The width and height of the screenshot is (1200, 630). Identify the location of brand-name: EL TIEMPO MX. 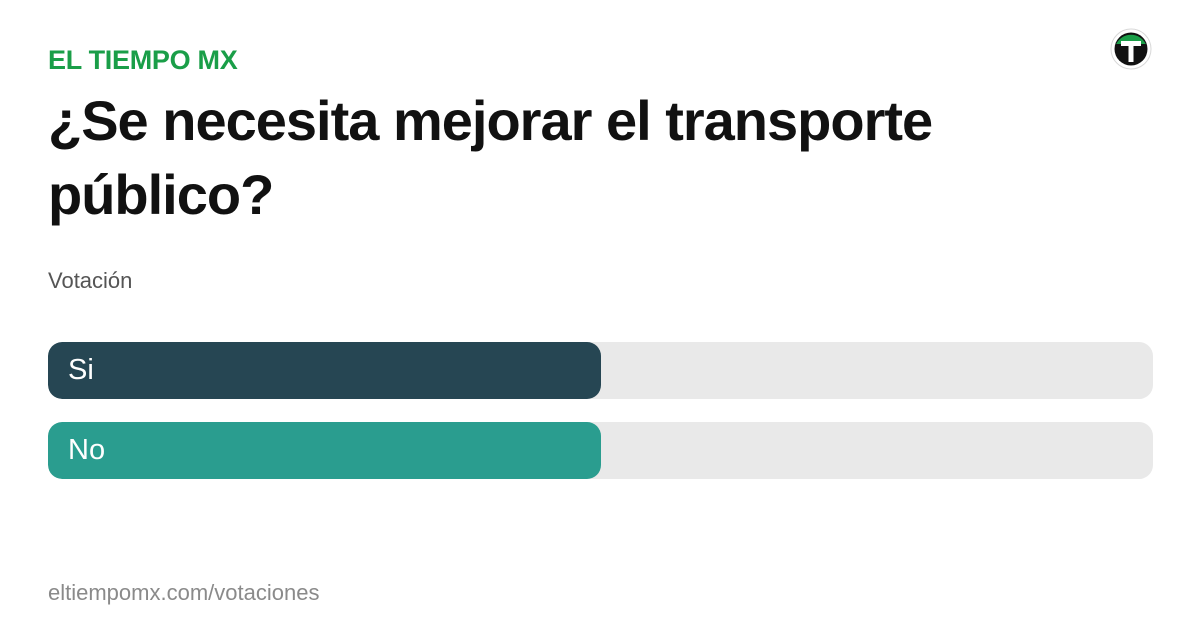
(143, 60).